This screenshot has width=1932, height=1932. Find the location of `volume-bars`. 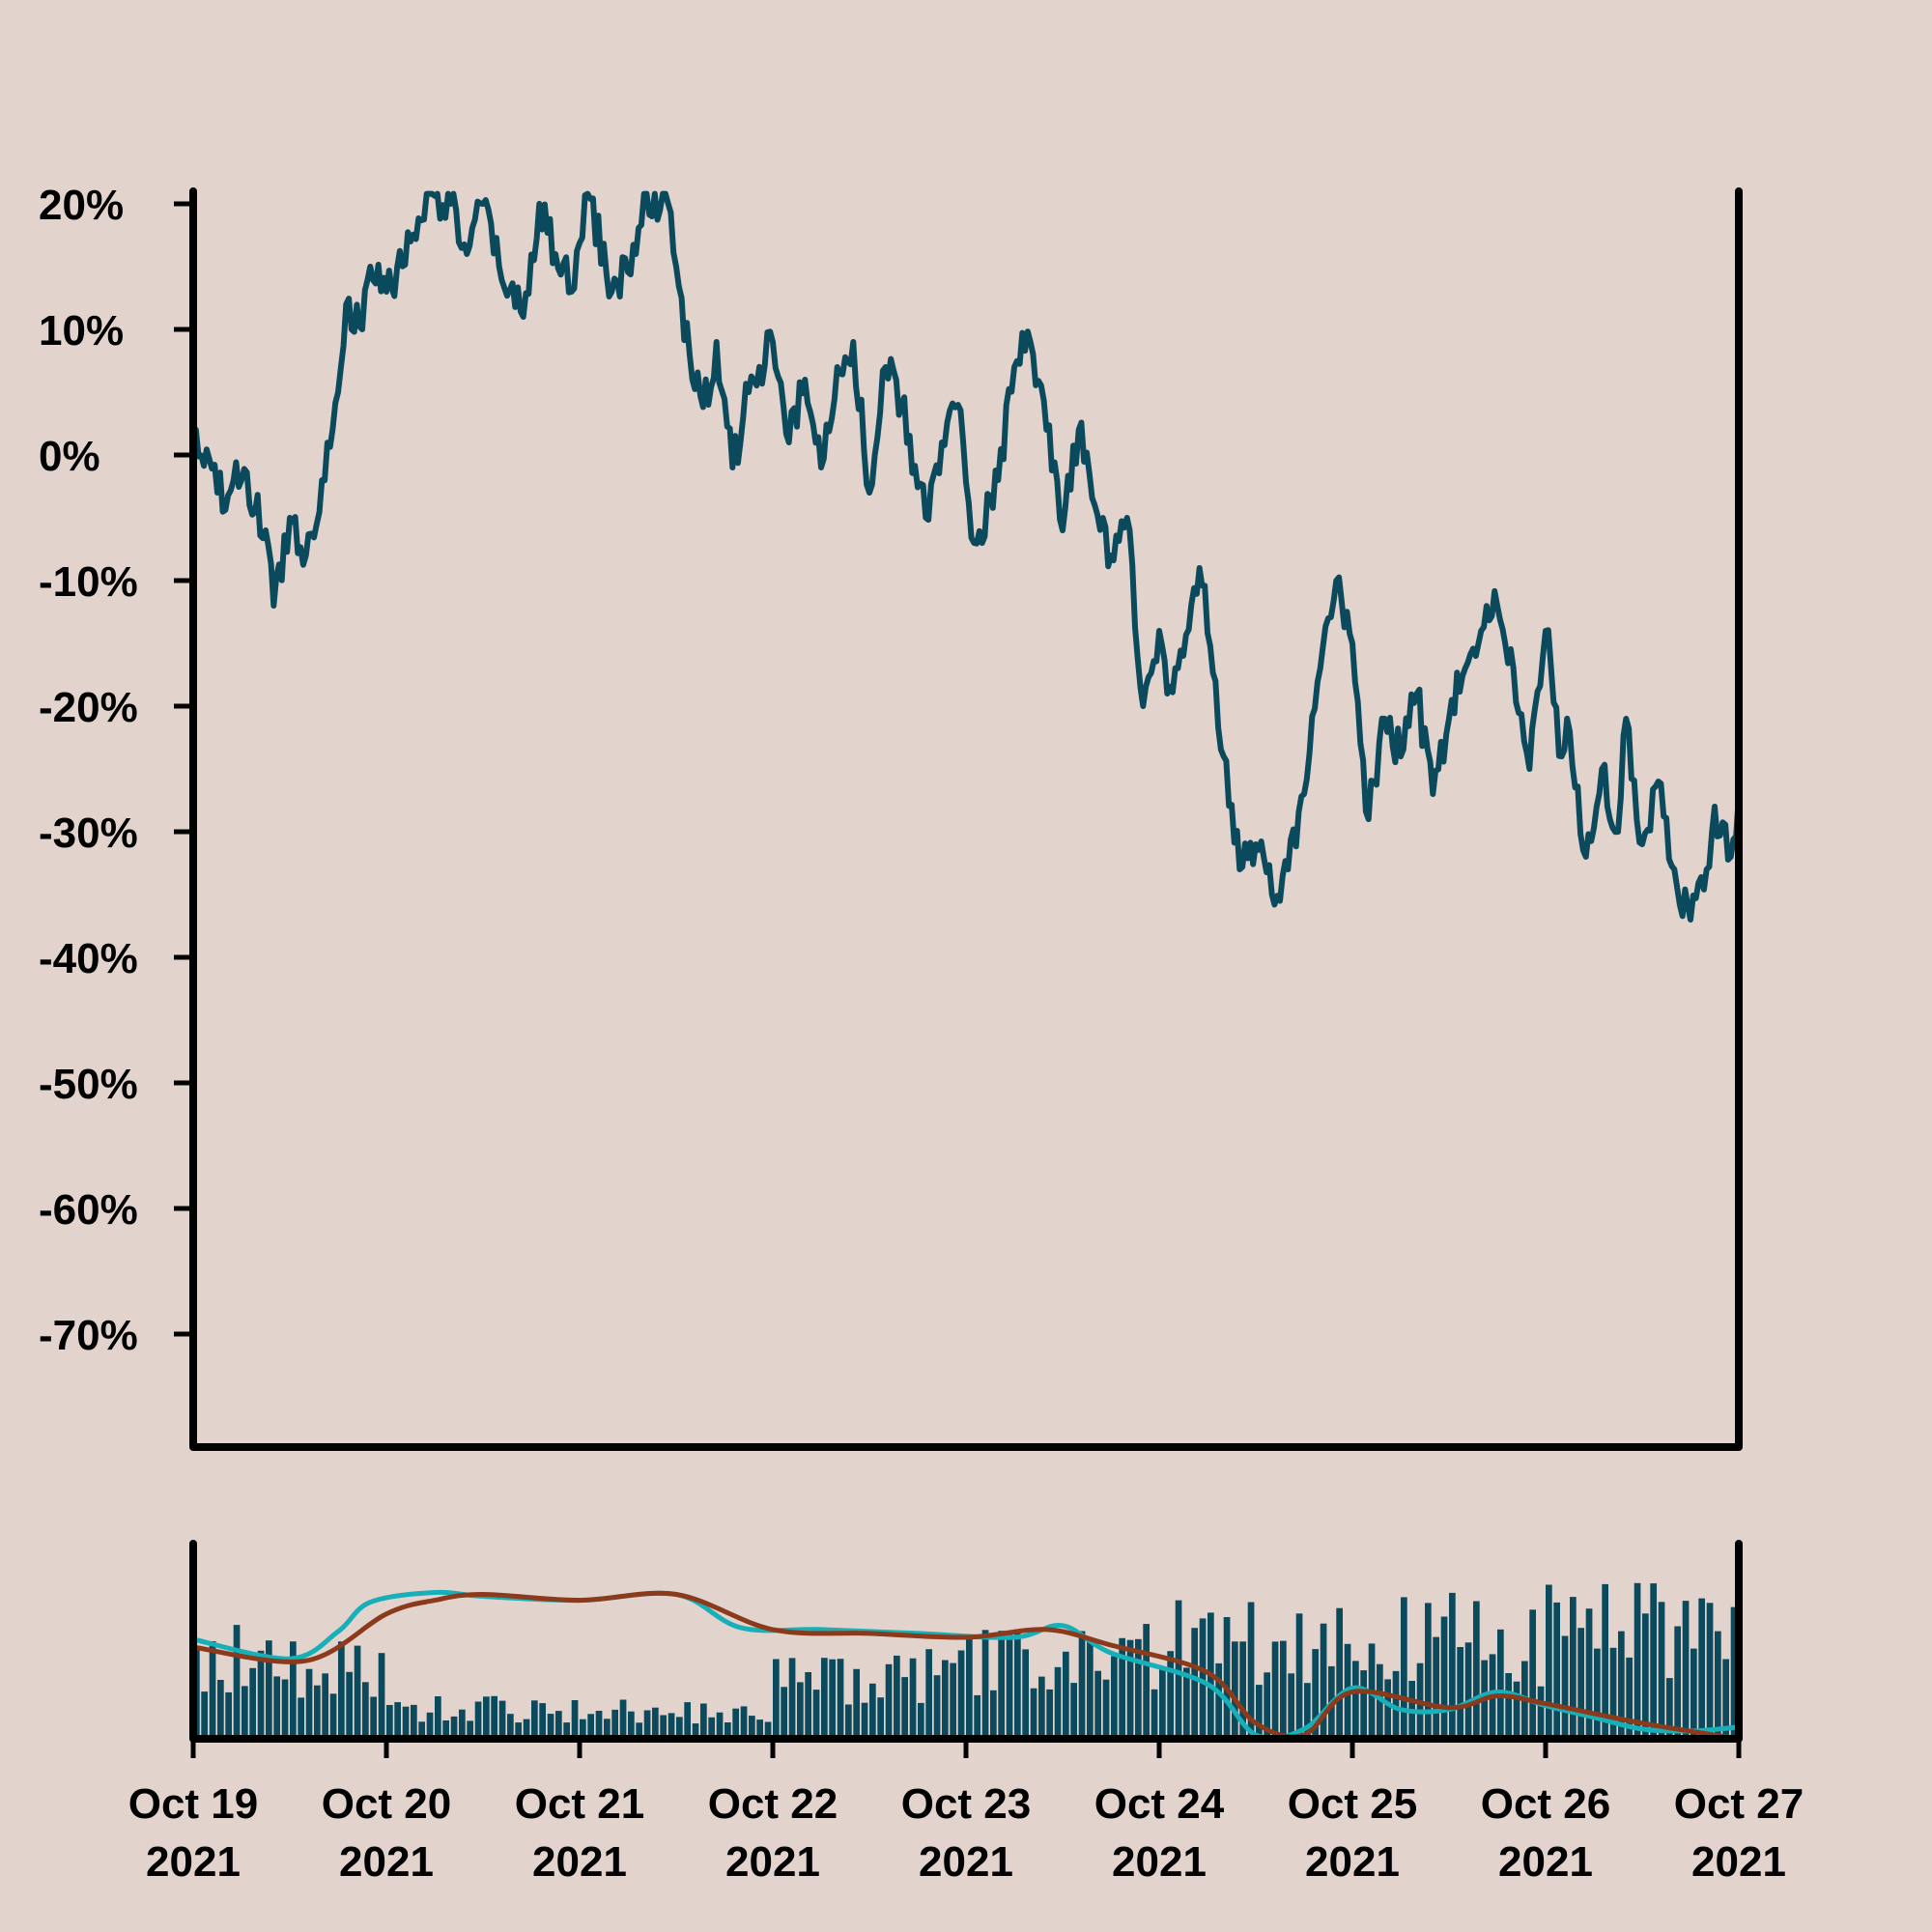

volume-bars is located at coordinates (965, 1660).